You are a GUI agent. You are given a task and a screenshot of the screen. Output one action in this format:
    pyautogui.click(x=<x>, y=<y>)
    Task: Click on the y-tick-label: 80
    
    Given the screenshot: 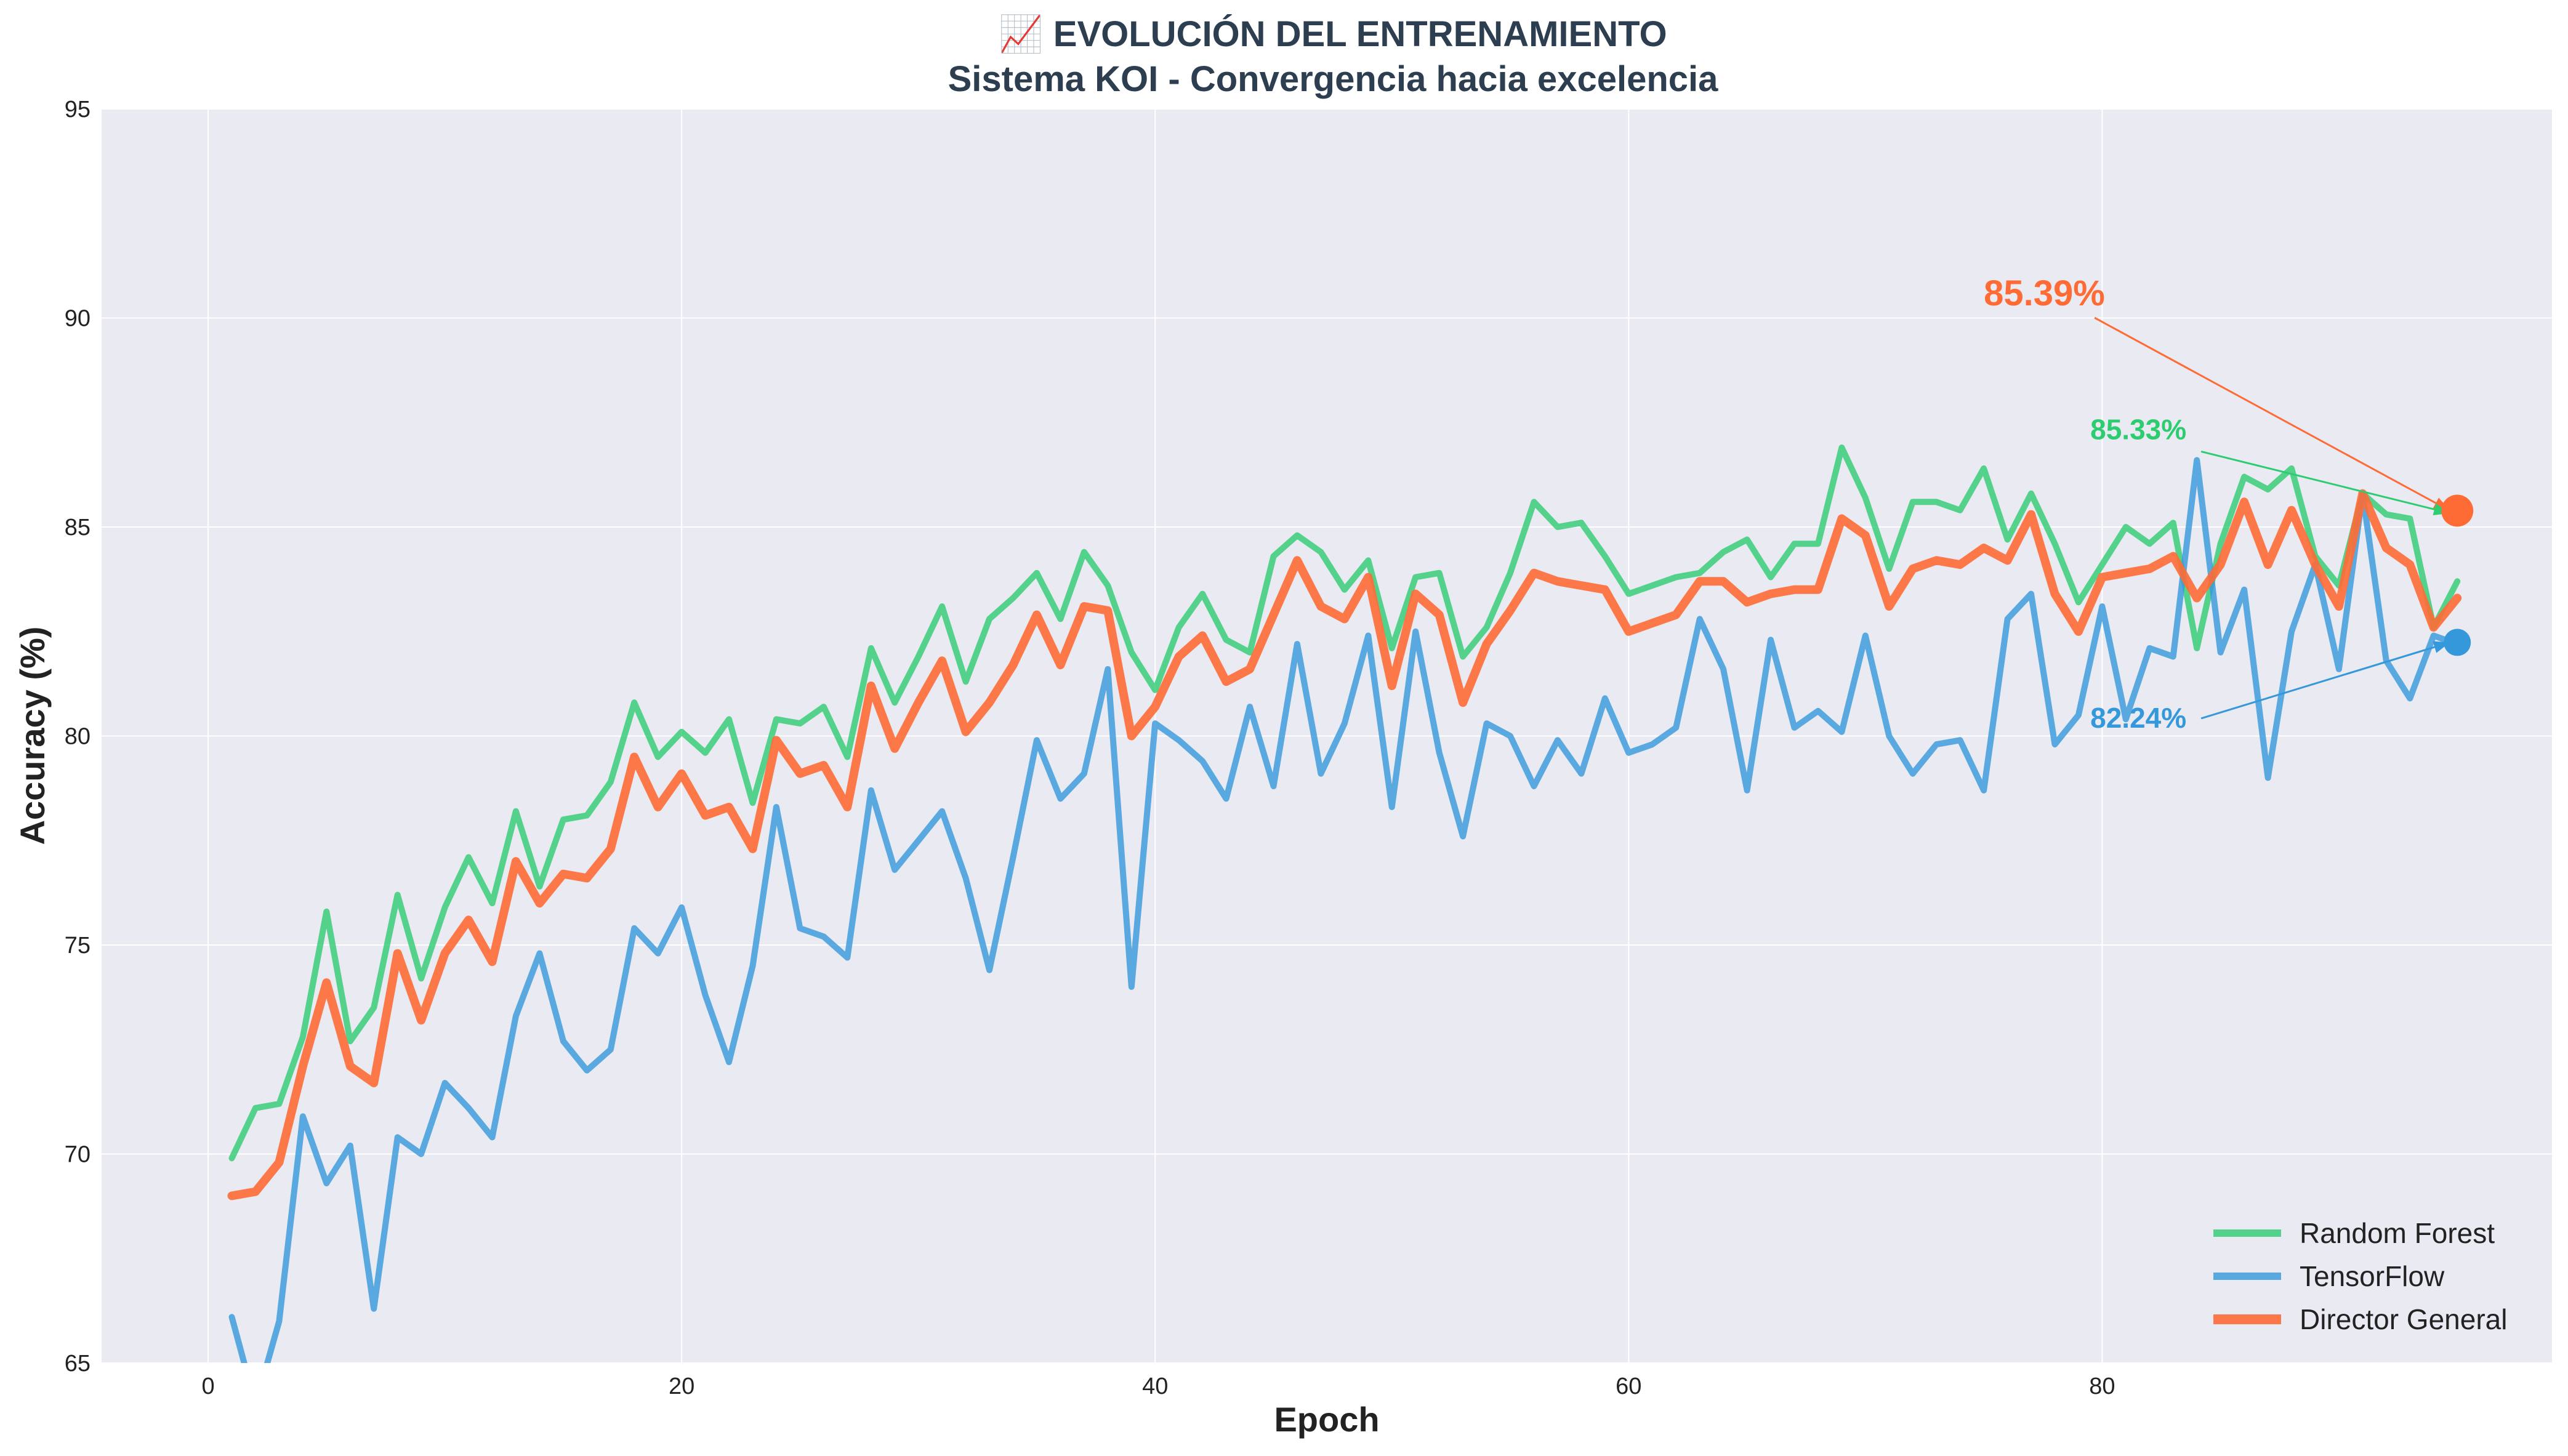 What is the action you would take?
    pyautogui.click(x=78, y=737)
    